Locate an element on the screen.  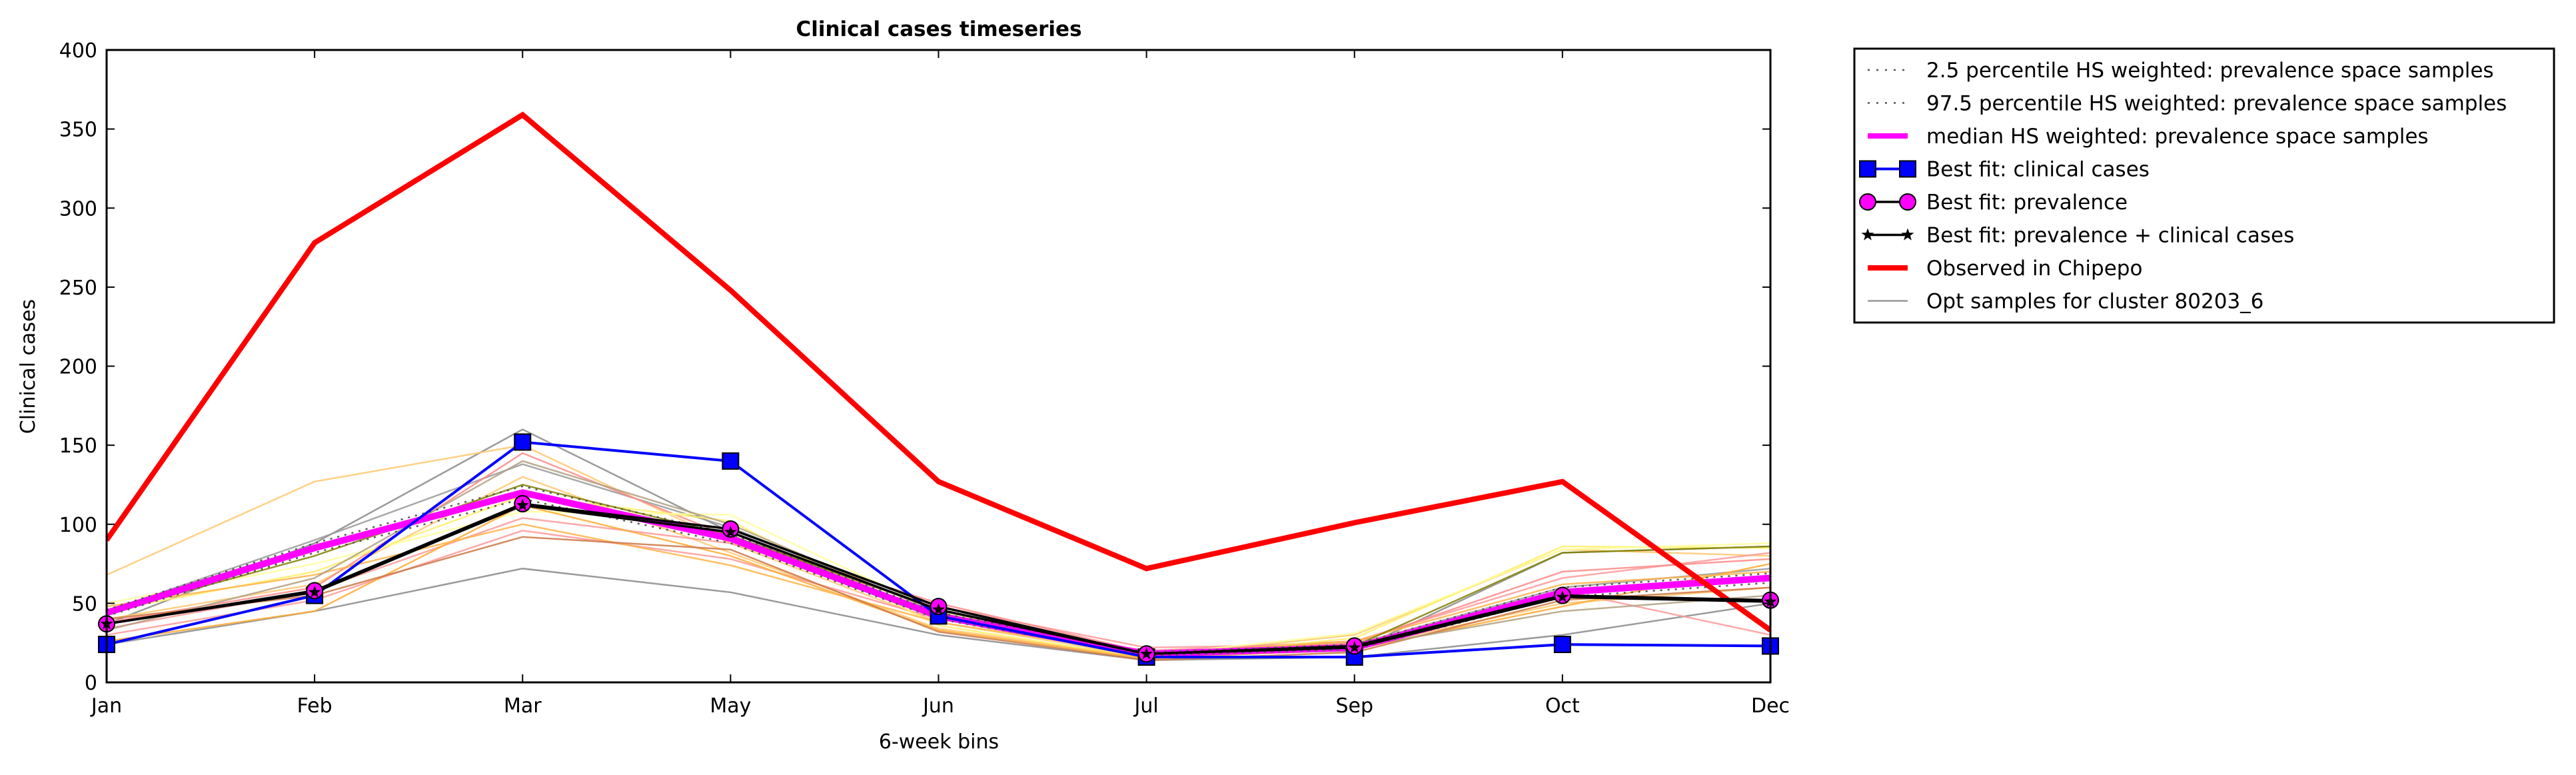
legend-box is located at coordinates (2204, 185).